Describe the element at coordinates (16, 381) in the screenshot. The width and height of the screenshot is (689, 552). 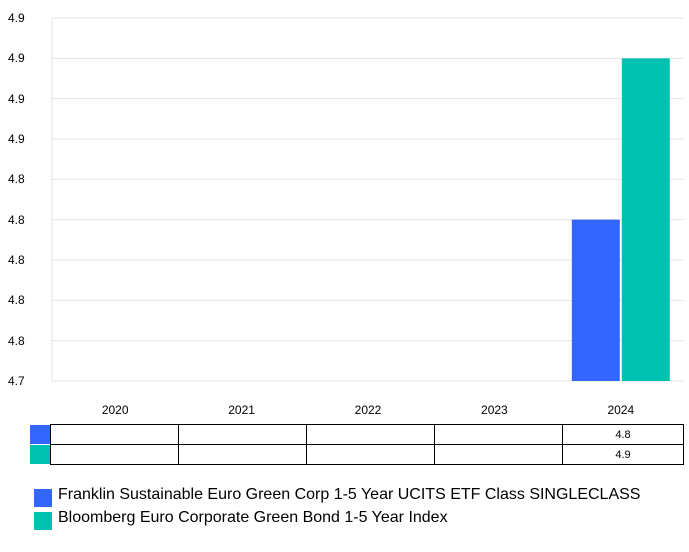
I see `y-tick-label: 4.7` at that location.